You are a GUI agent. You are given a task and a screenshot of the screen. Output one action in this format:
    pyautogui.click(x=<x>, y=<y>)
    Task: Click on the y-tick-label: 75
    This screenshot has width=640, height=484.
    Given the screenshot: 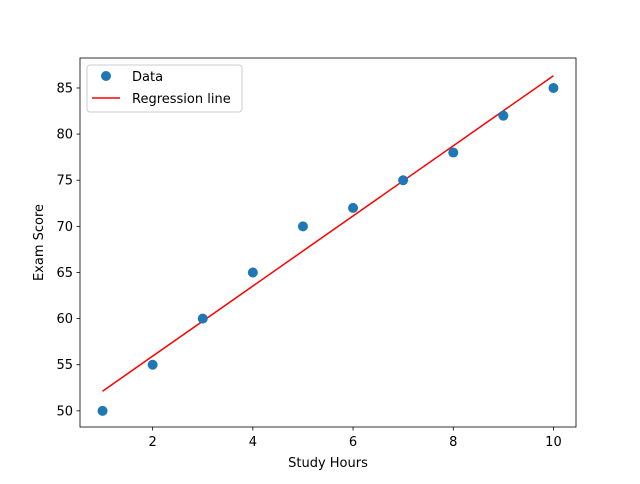 What is the action you would take?
    pyautogui.click(x=64, y=181)
    